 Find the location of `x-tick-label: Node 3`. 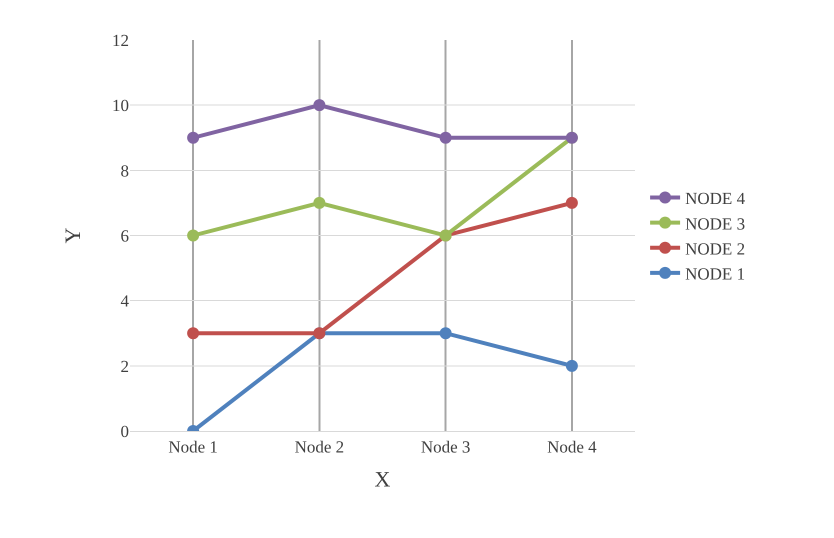

x-tick-label: Node 3 is located at coordinates (445, 446).